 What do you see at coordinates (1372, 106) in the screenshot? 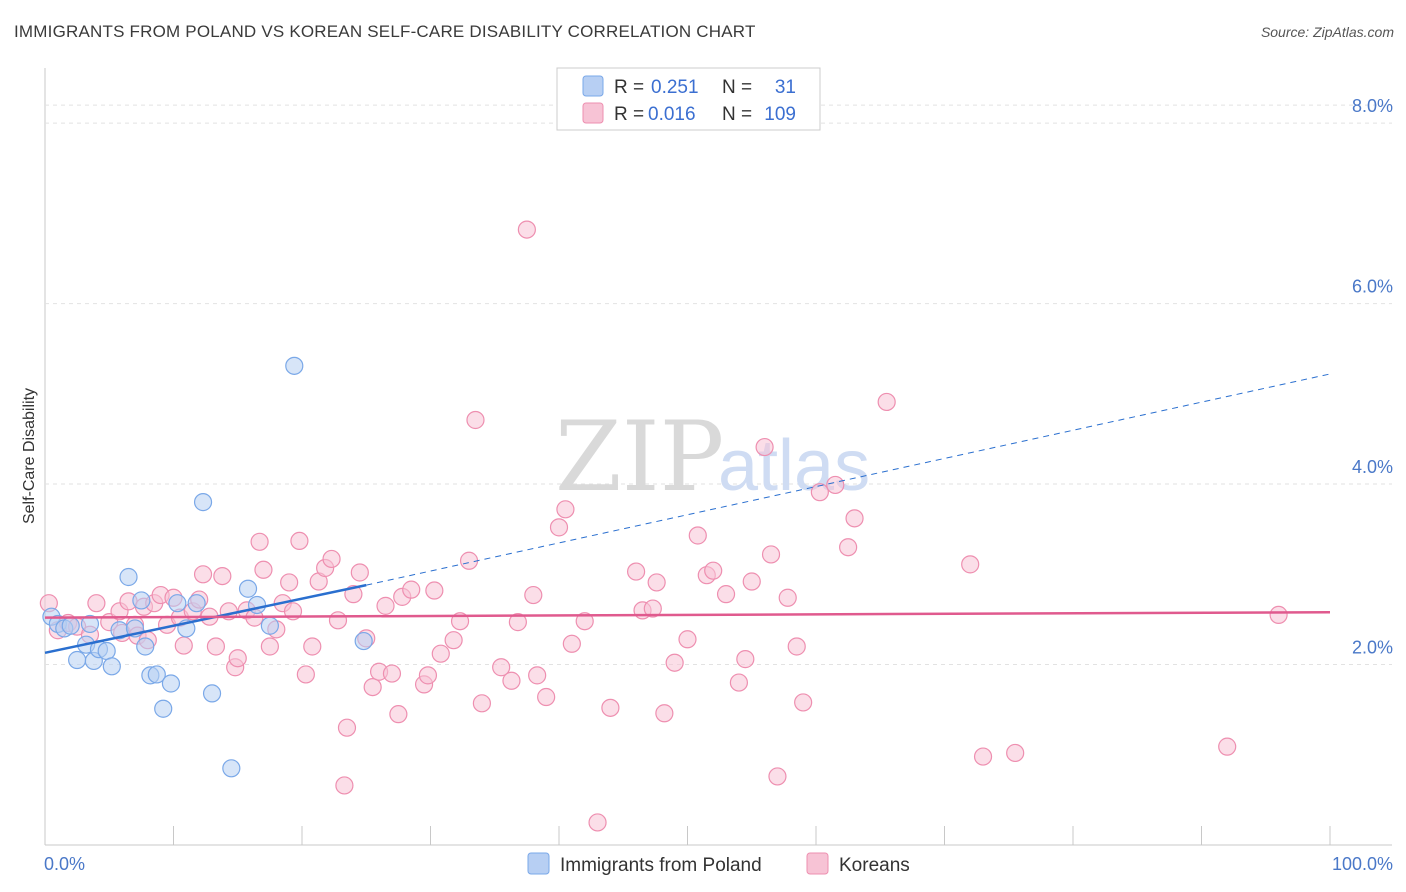
I see `y-tick-label: 8.0%` at bounding box center [1372, 106].